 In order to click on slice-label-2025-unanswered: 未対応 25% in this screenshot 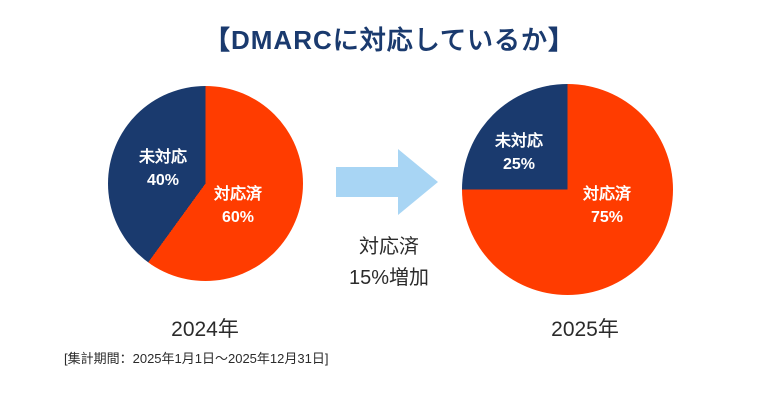, I will do `click(519, 153)`.